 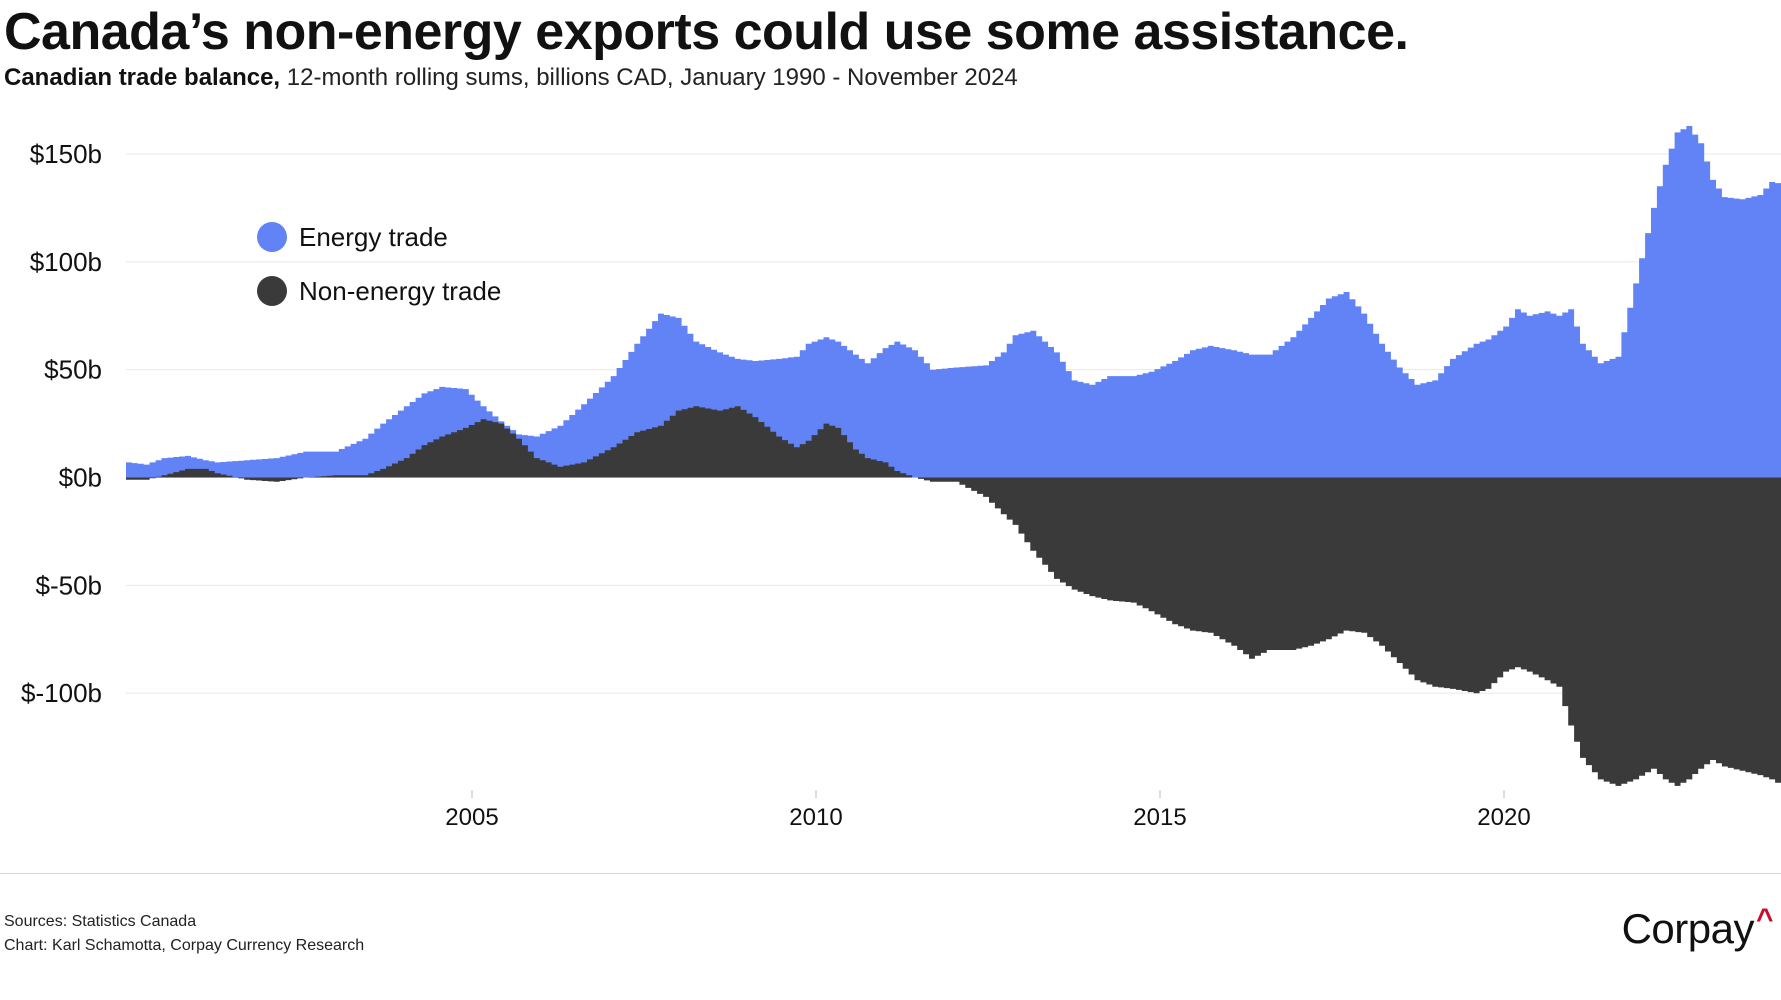 I want to click on x-tick-label: 2020, so click(x=1503, y=817).